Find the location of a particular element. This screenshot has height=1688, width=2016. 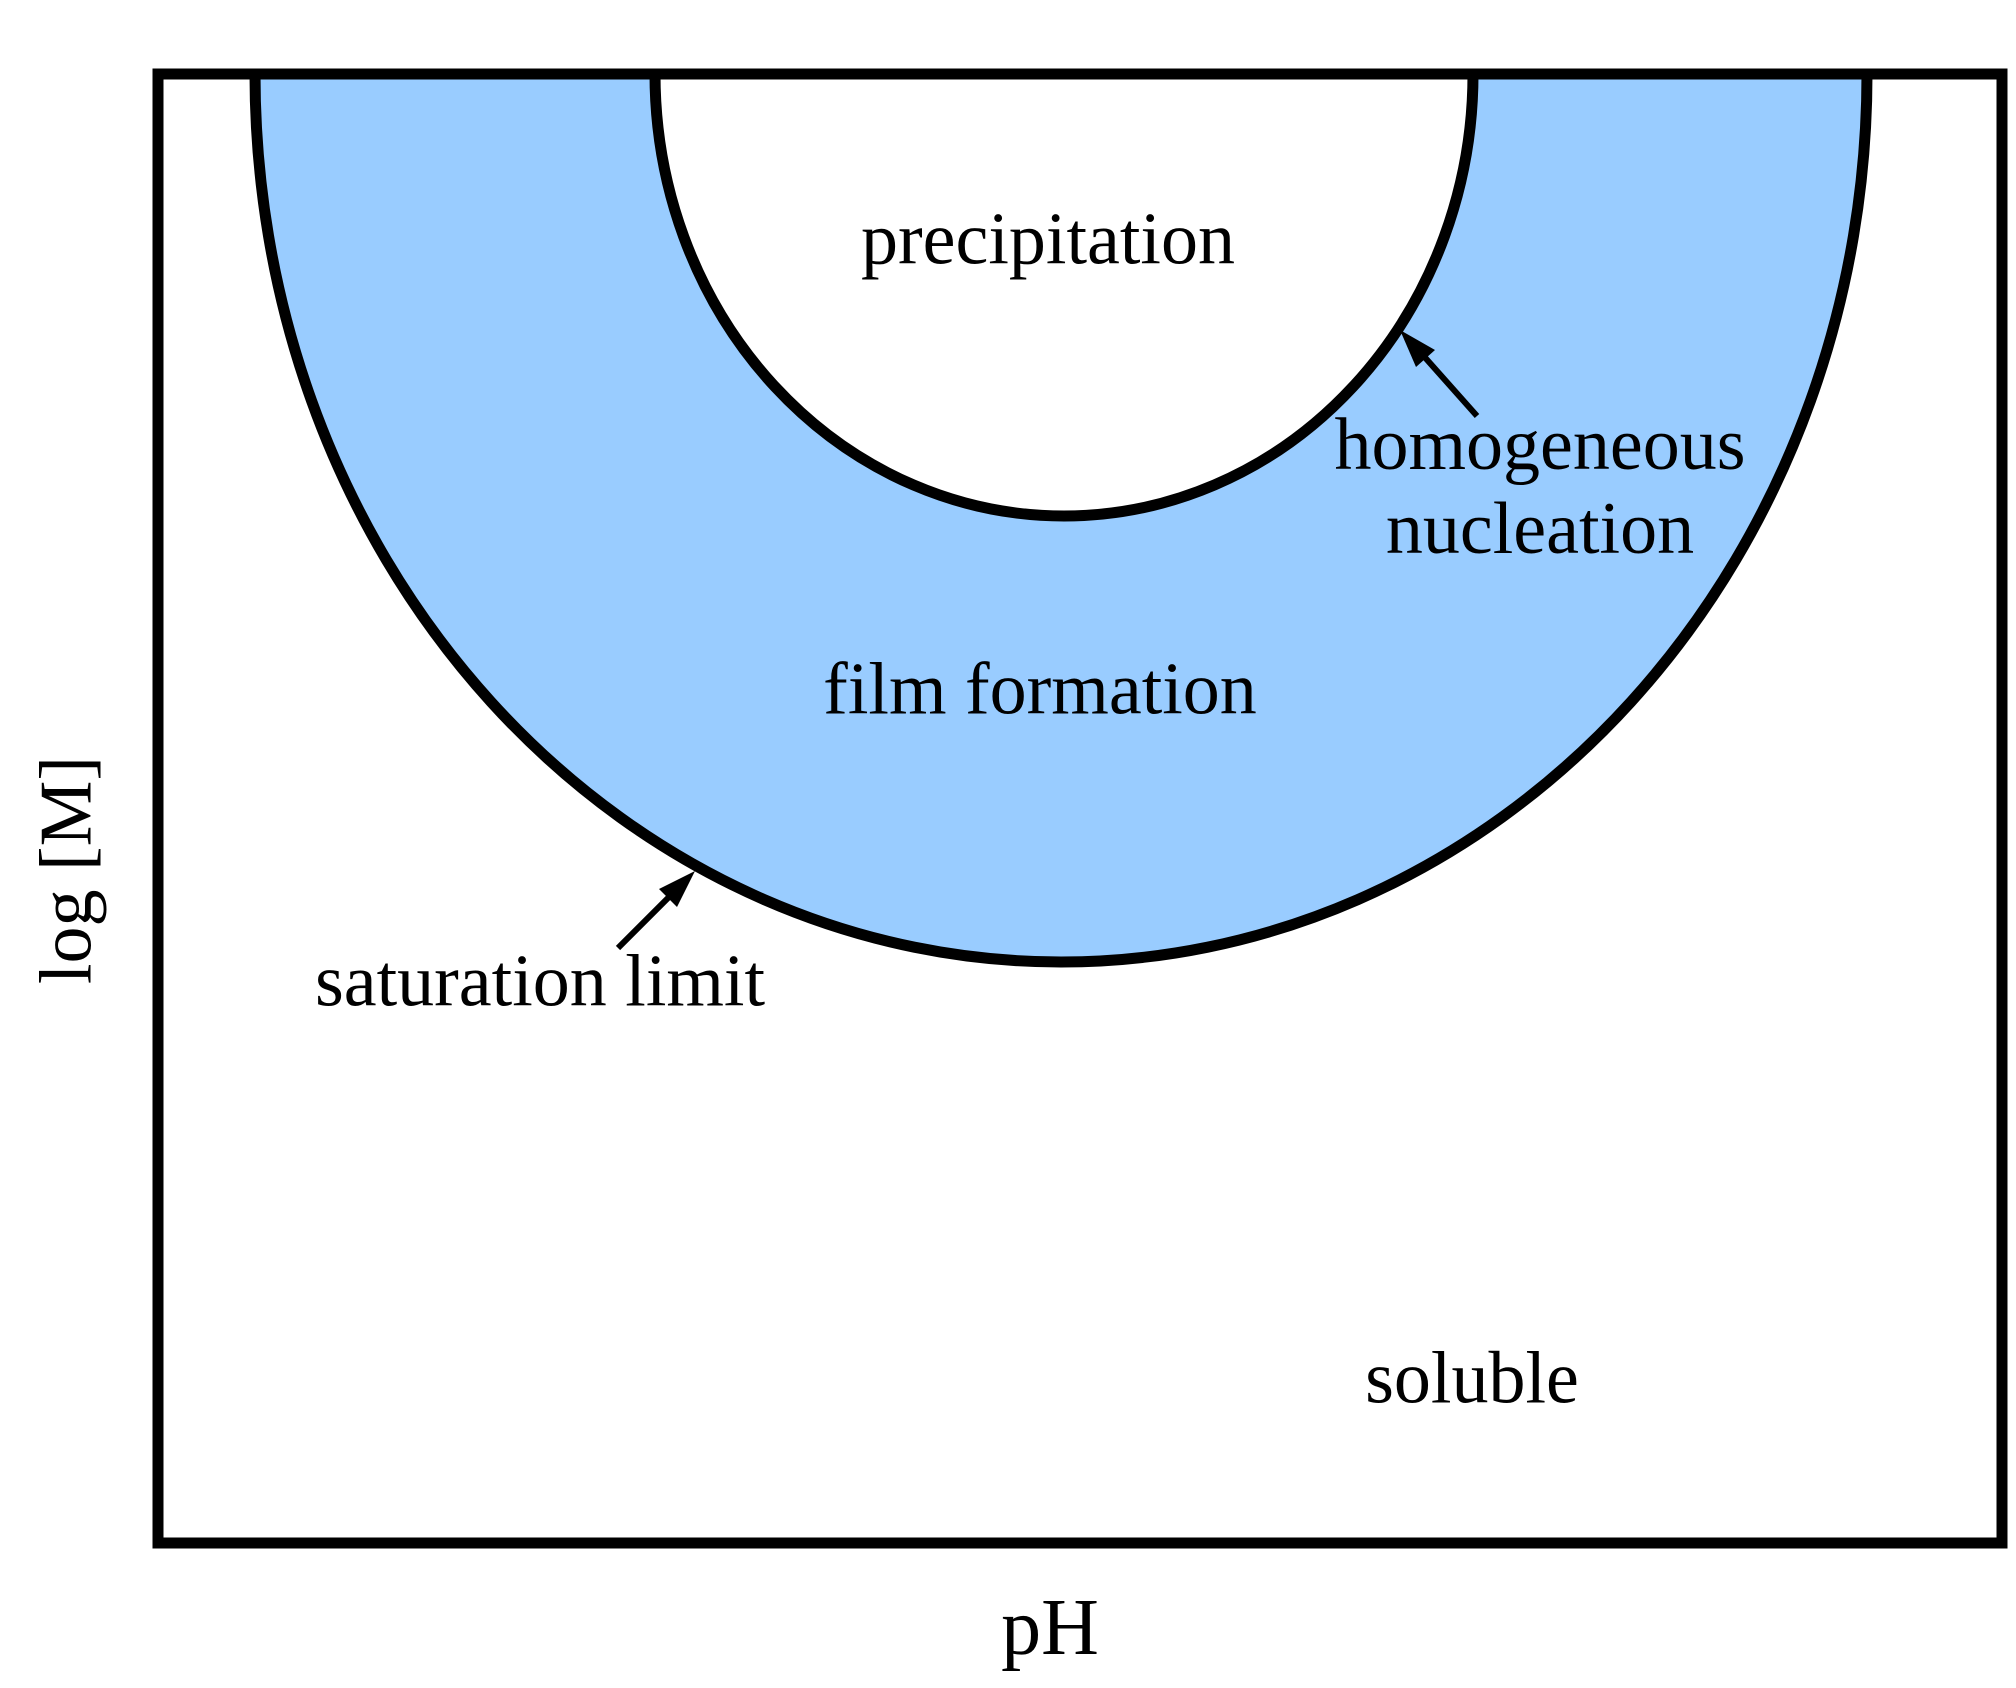

saturation-limit-label: saturation limit is located at coordinates (540, 981).